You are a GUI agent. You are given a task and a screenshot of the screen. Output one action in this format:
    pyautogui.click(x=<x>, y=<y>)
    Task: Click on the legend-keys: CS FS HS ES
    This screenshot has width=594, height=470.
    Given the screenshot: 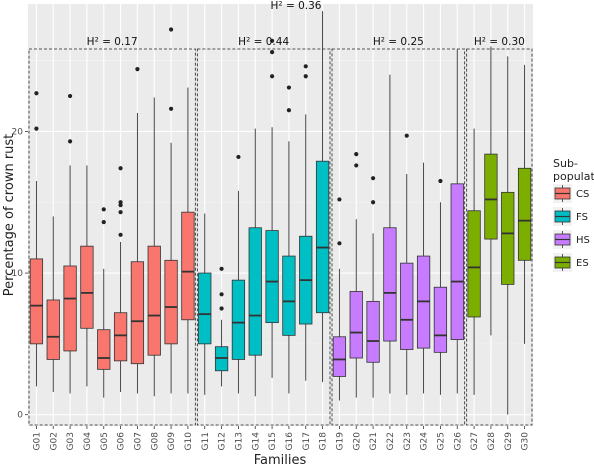 What is the action you would take?
    pyautogui.click(x=571, y=228)
    